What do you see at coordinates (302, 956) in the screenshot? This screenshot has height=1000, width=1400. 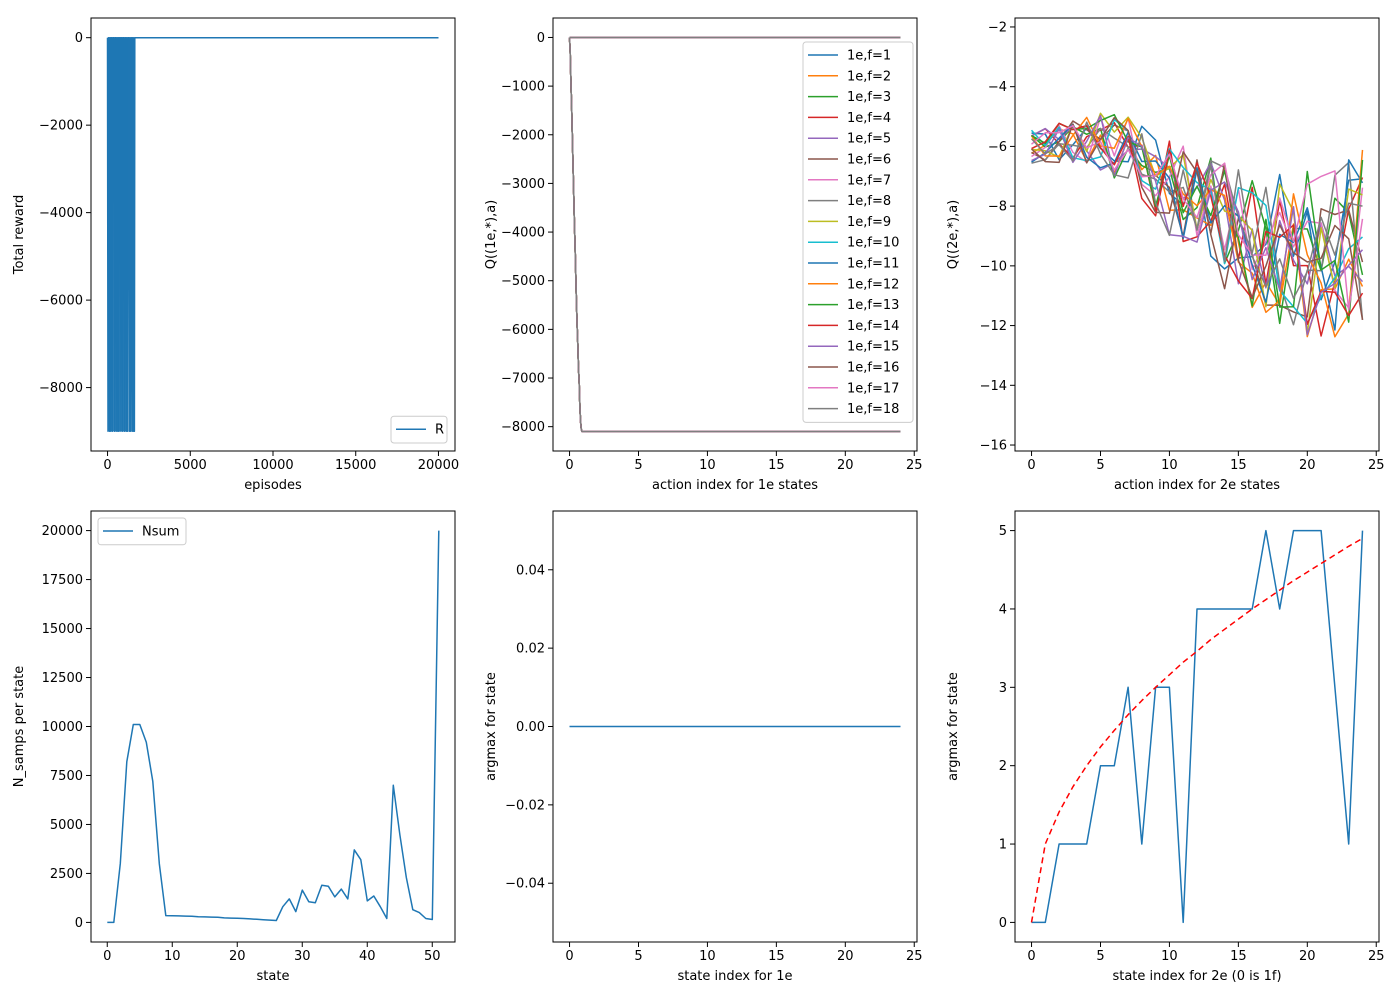 I see `x-tick-label: 30` at bounding box center [302, 956].